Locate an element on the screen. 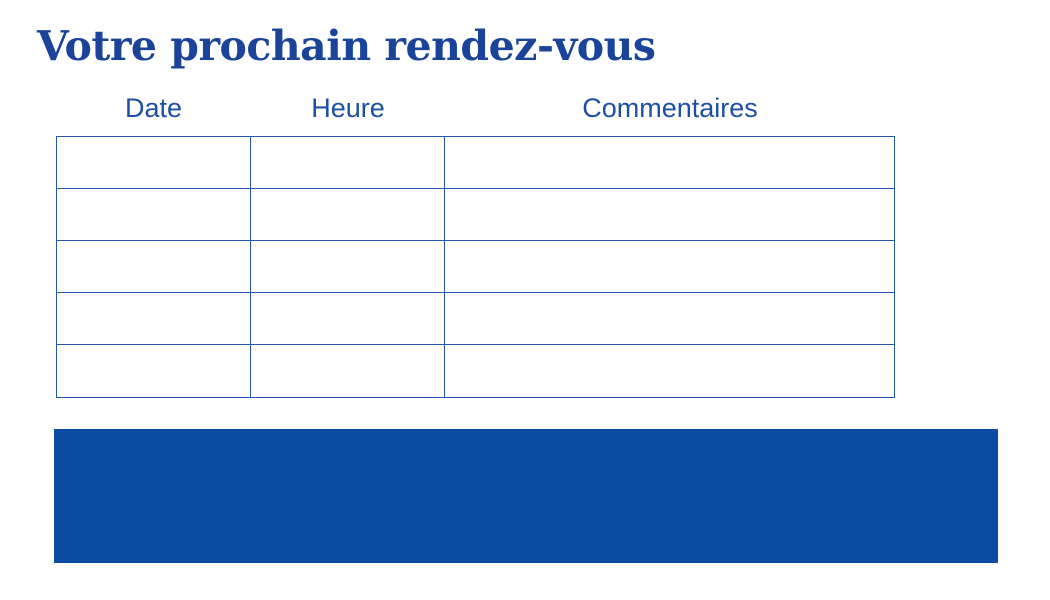 This screenshot has height=600, width=1050. column-header-heure: Heure is located at coordinates (348, 108).